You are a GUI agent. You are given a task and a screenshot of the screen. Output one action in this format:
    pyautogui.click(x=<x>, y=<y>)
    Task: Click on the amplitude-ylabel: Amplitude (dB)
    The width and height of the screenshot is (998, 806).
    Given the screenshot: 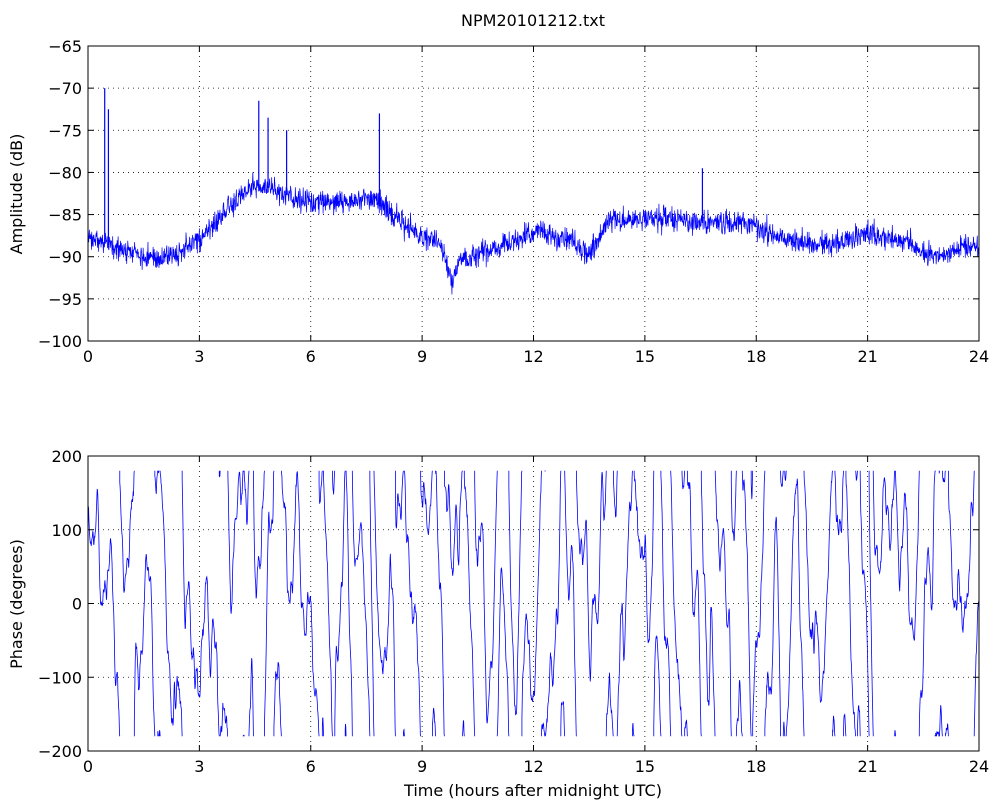 What is the action you would take?
    pyautogui.click(x=16, y=194)
    